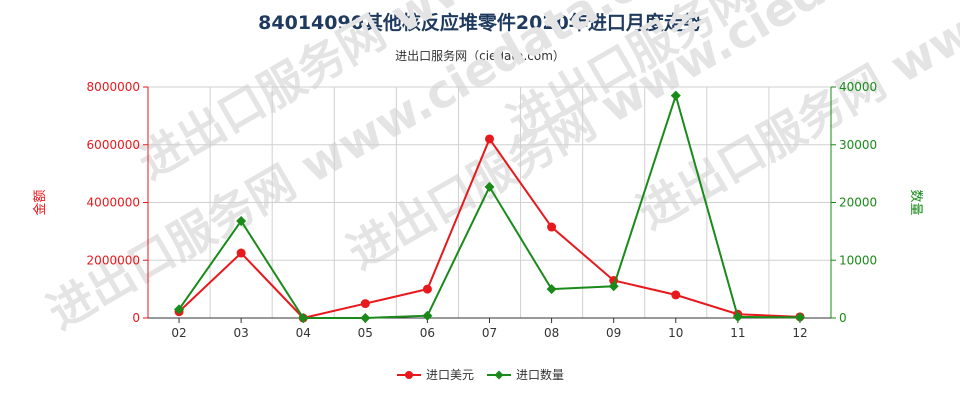  What do you see at coordinates (240, 333) in the screenshot?
I see `x-tick-label: 03` at bounding box center [240, 333].